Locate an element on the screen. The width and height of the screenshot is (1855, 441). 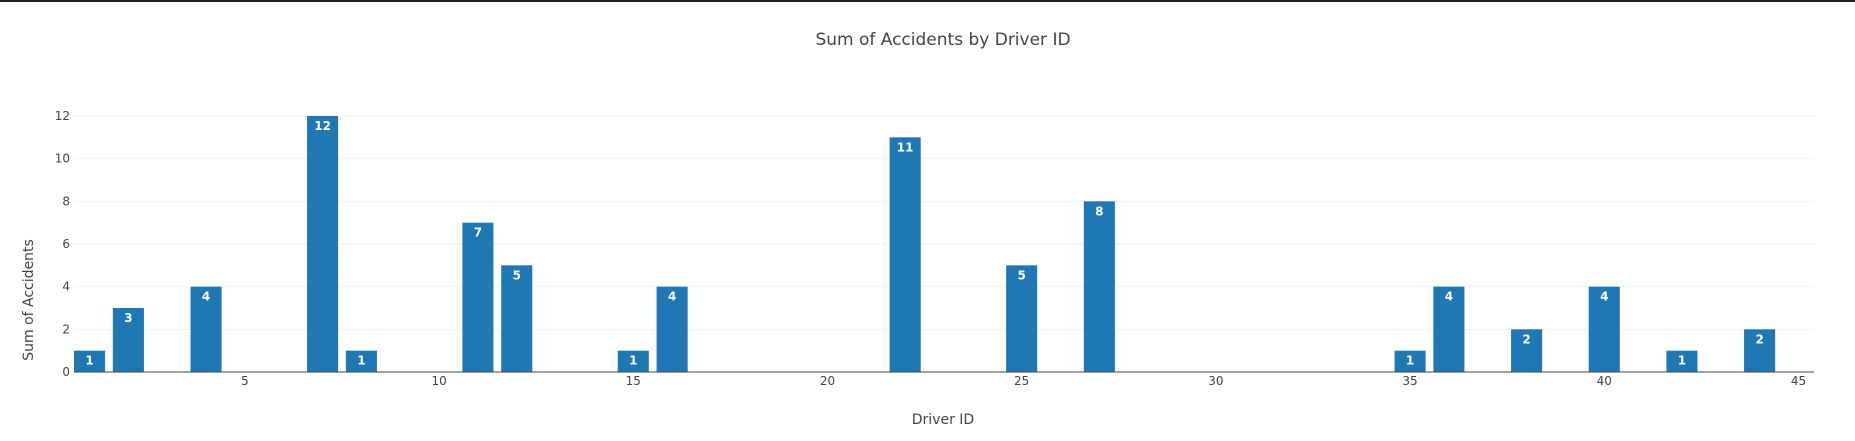
x-axis-title: Driver ID is located at coordinates (943, 420).